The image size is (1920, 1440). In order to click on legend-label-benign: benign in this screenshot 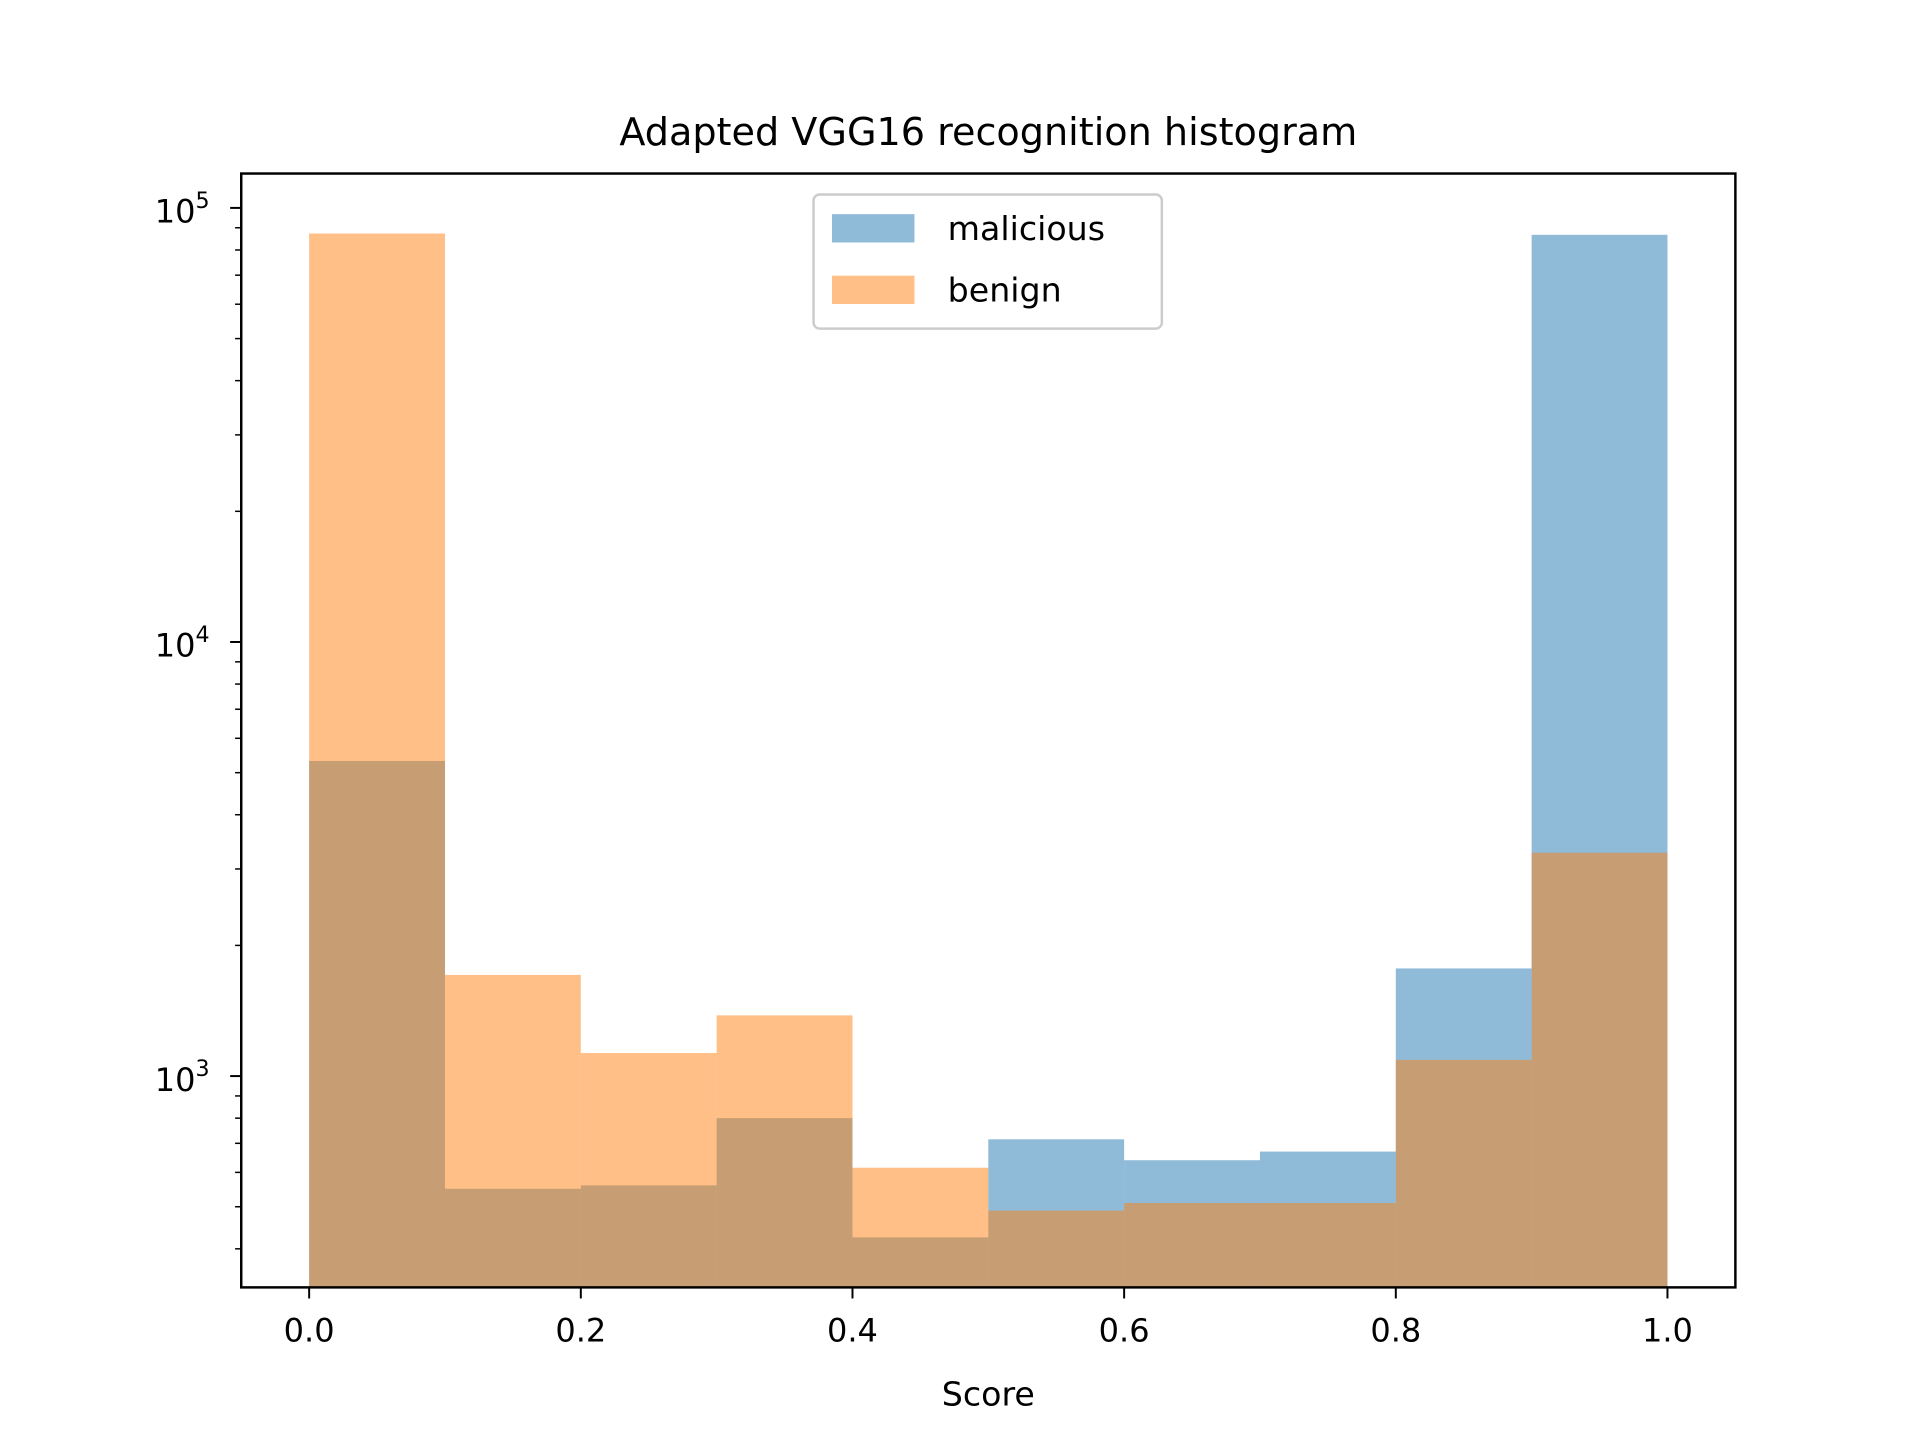, I will do `click(1005, 290)`.